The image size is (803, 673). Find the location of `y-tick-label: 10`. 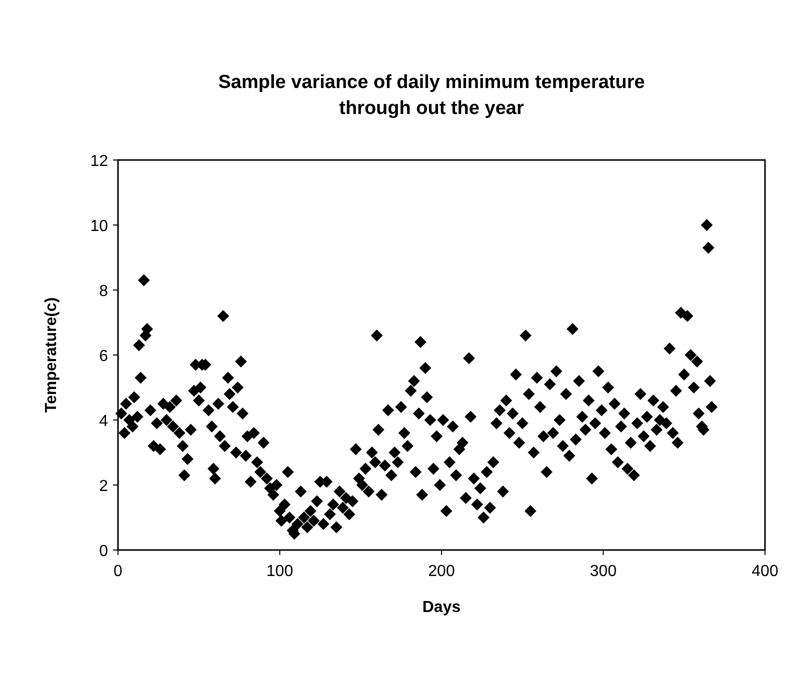

y-tick-label: 10 is located at coordinates (99, 226).